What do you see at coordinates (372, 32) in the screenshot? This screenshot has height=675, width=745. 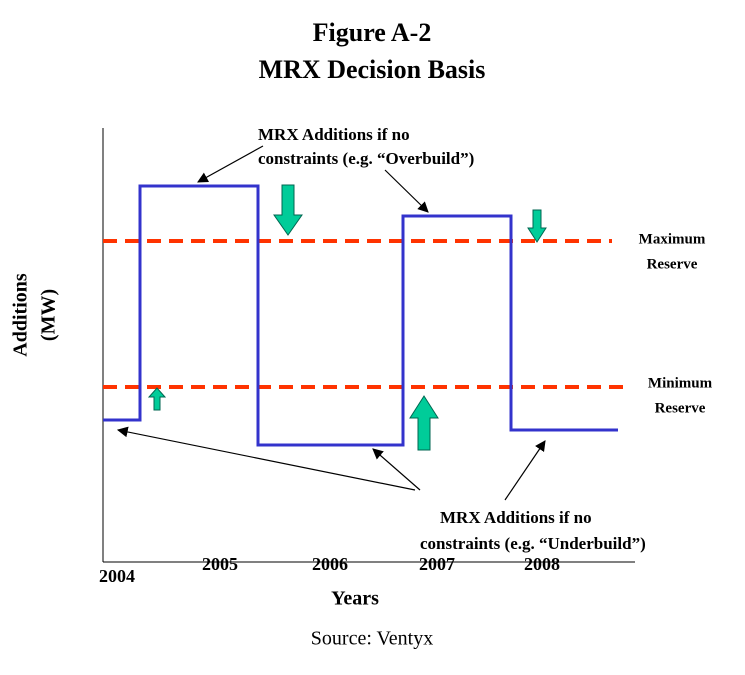 I see `title: Figure A-2` at bounding box center [372, 32].